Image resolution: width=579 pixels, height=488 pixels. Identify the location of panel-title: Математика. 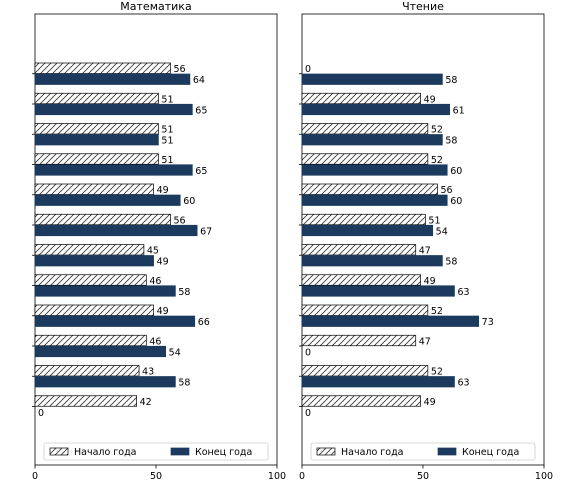
(155, 6).